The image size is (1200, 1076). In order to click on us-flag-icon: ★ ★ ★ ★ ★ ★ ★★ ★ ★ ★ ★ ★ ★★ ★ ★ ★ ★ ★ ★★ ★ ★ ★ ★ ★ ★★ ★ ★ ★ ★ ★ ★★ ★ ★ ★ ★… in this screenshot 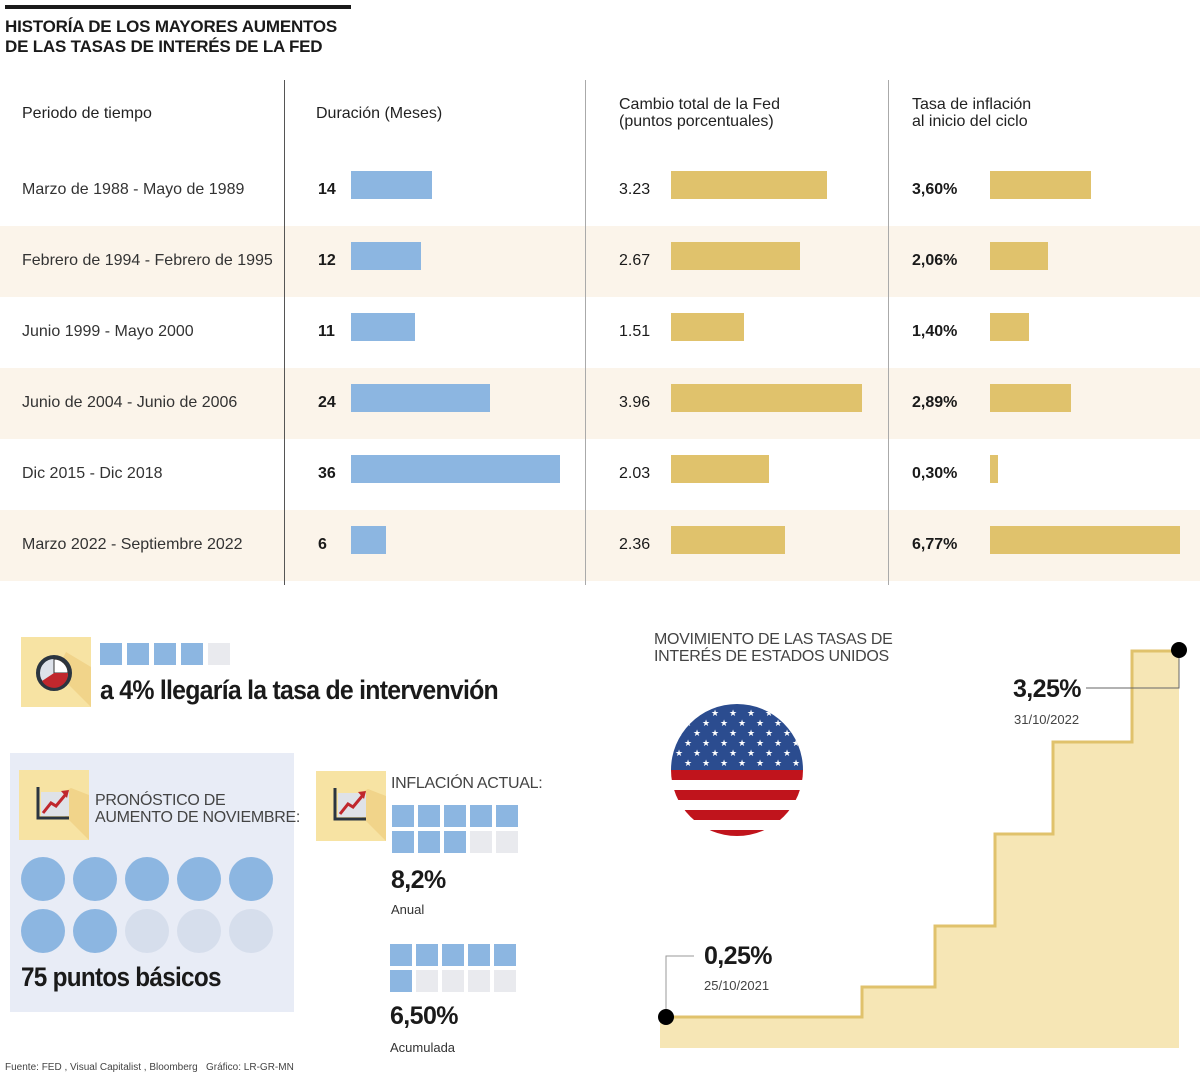, I will do `click(737, 770)`.